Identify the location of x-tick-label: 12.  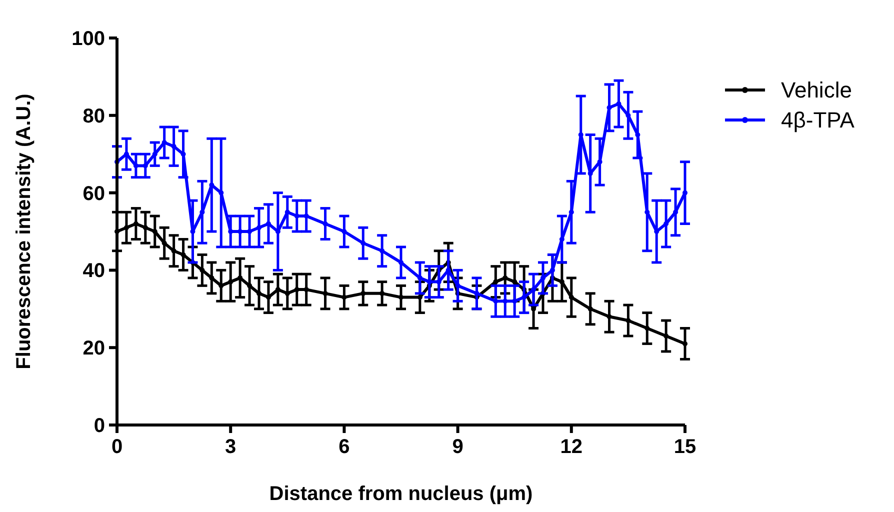
(571, 447).